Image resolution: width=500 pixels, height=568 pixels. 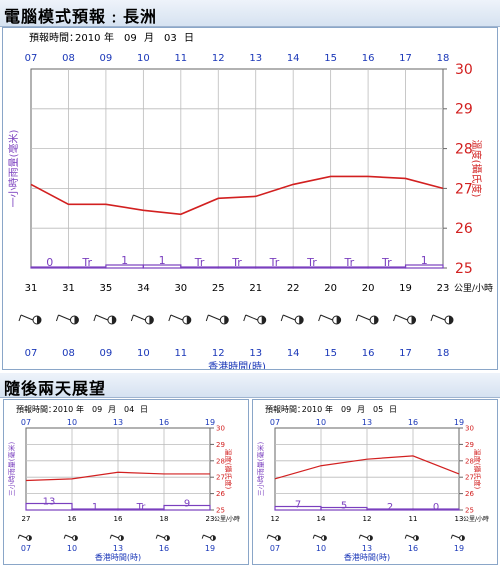 What do you see at coordinates (330, 58) in the screenshot?
I see `main-xtick-top-label: 15` at bounding box center [330, 58].